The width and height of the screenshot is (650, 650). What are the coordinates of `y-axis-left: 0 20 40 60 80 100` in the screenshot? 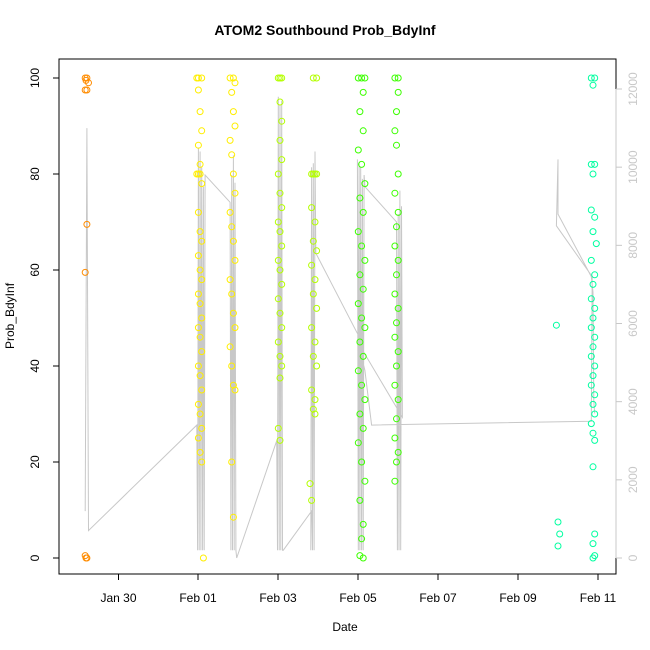 It's located at (44, 314).